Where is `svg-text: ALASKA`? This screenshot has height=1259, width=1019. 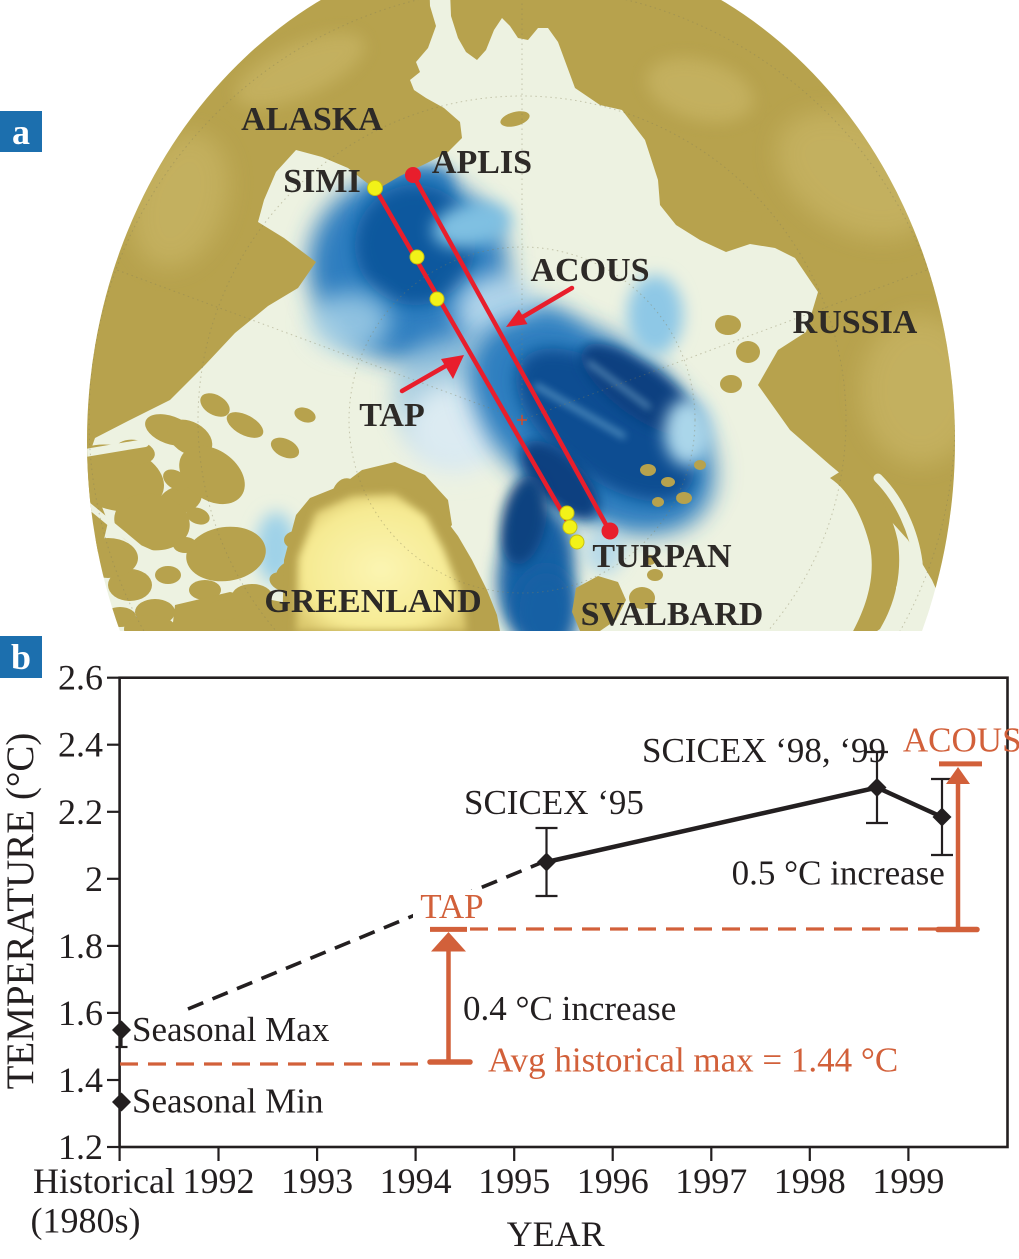
svg-text: ALASKA is located at coordinates (312, 119).